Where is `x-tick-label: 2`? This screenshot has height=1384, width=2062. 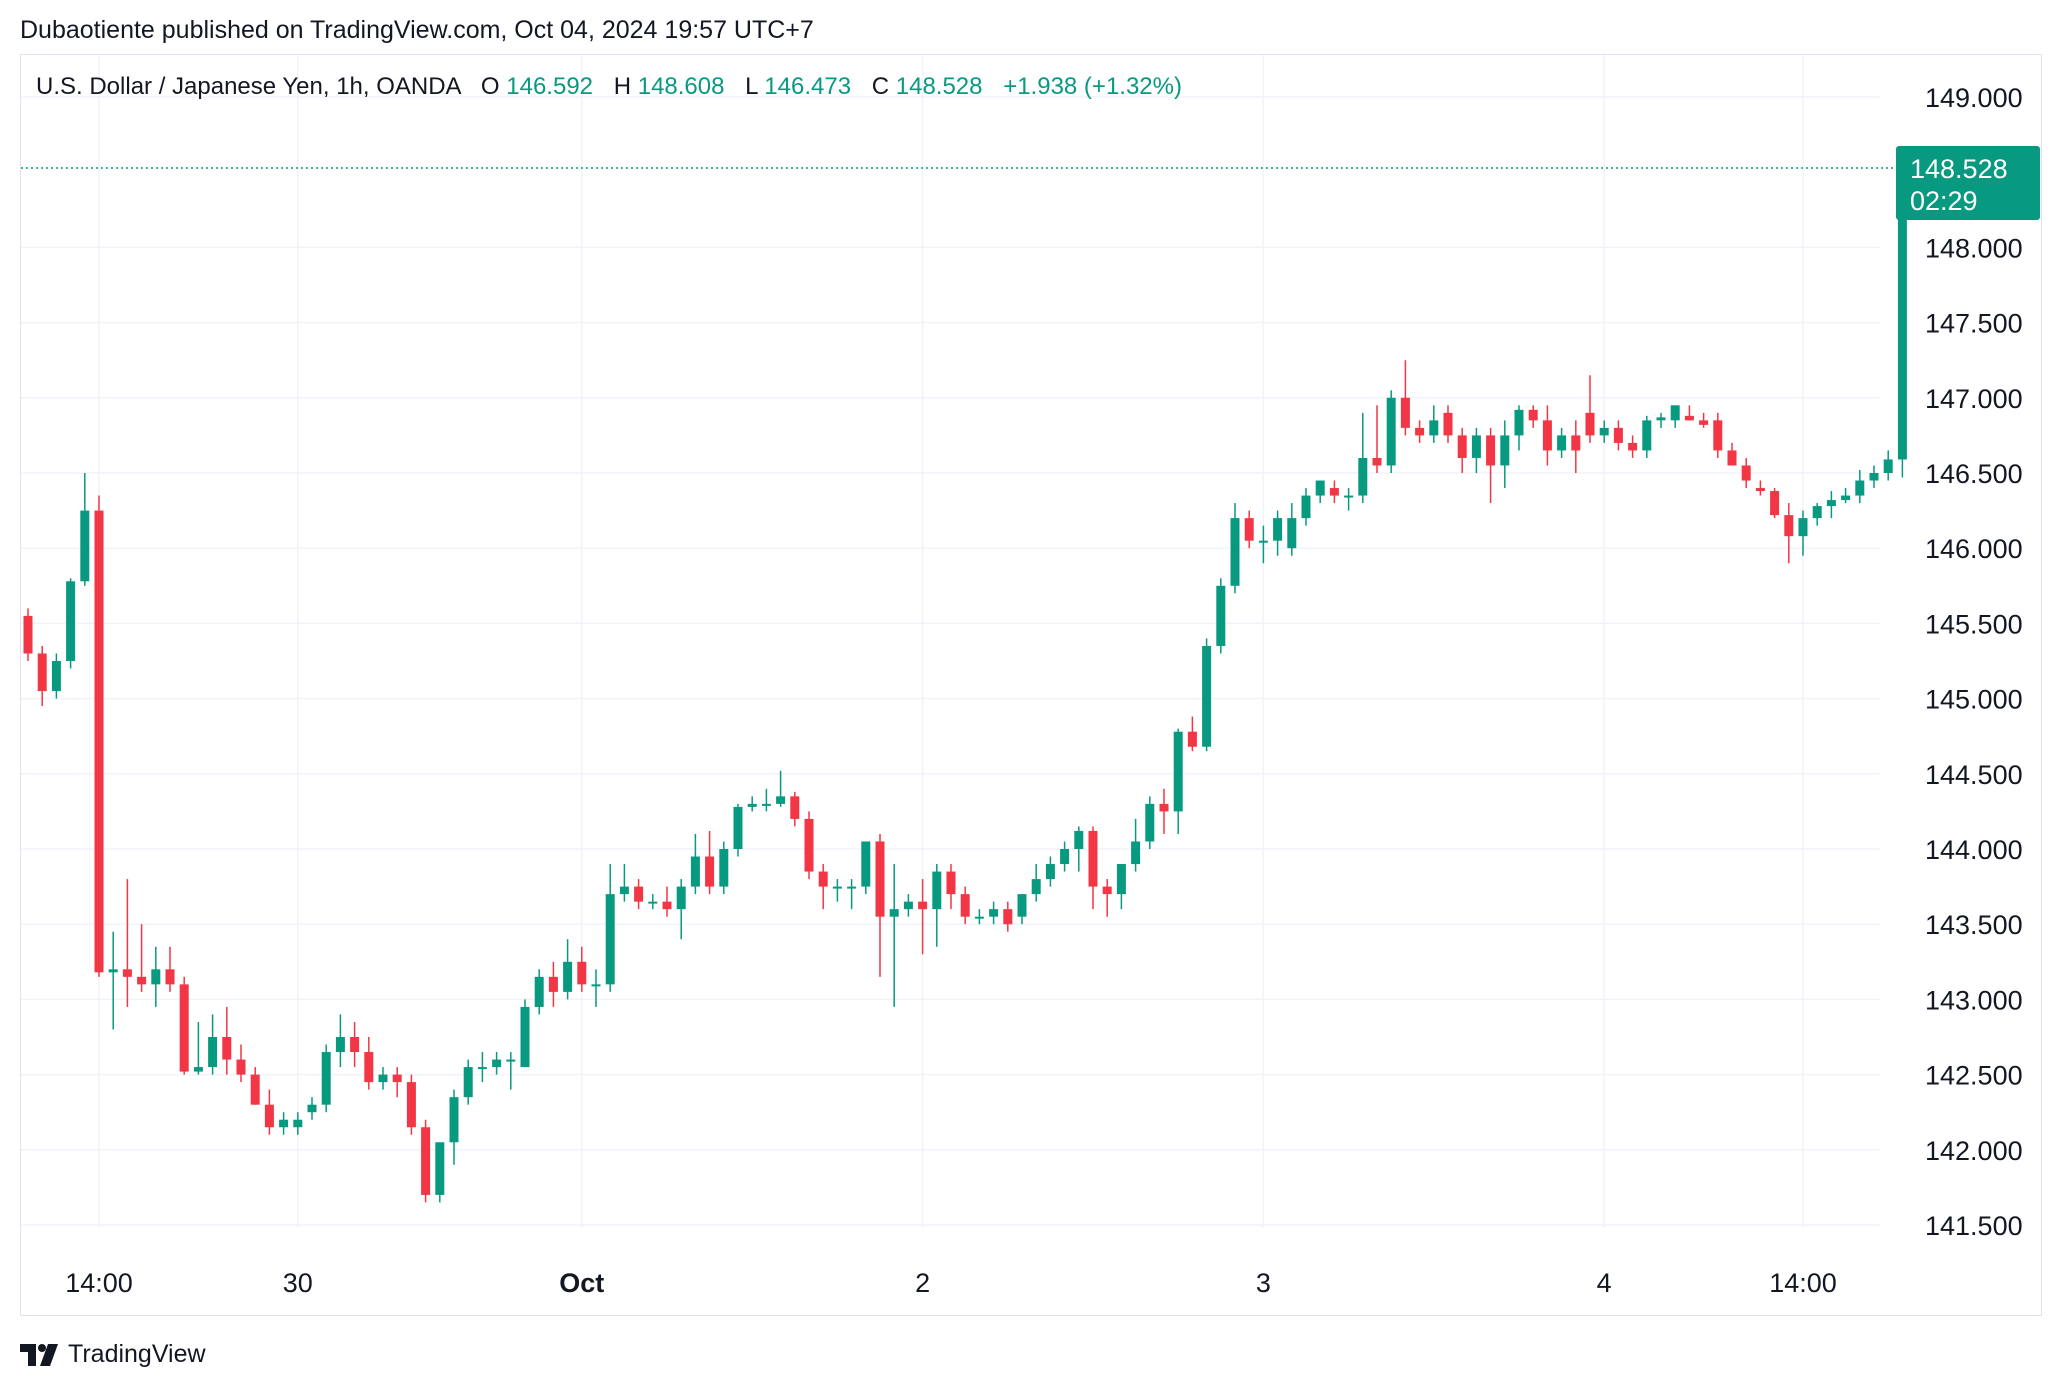
x-tick-label: 2 is located at coordinates (922, 1283).